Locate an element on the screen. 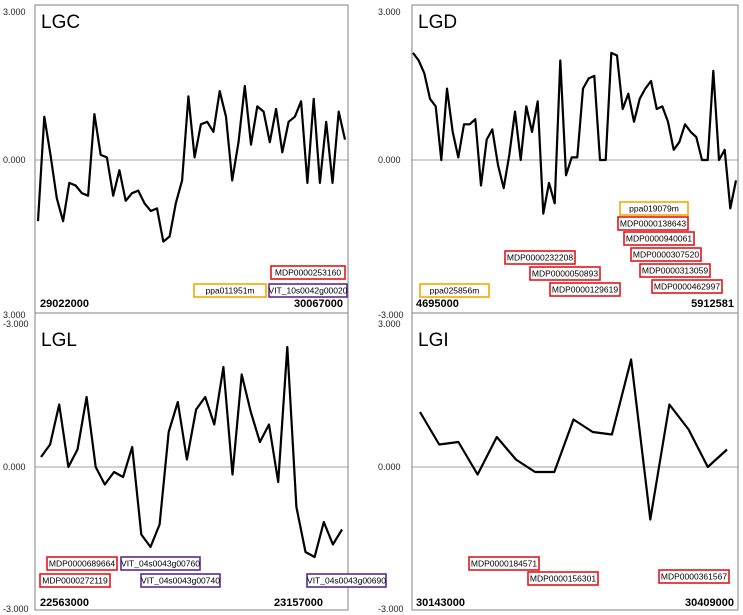  x-start-label: 29022000 is located at coordinates (64, 304).